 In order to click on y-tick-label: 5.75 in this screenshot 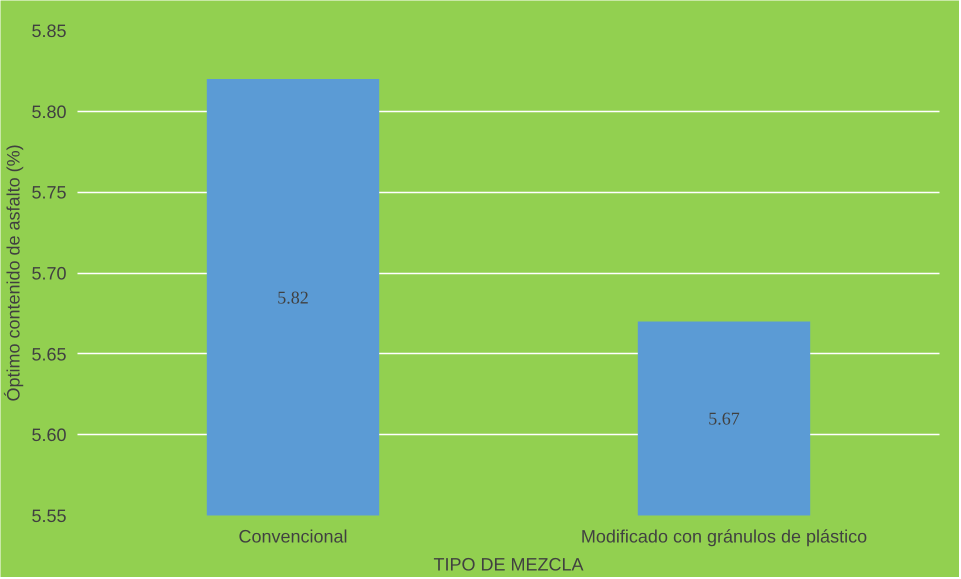, I will do `click(49, 192)`.